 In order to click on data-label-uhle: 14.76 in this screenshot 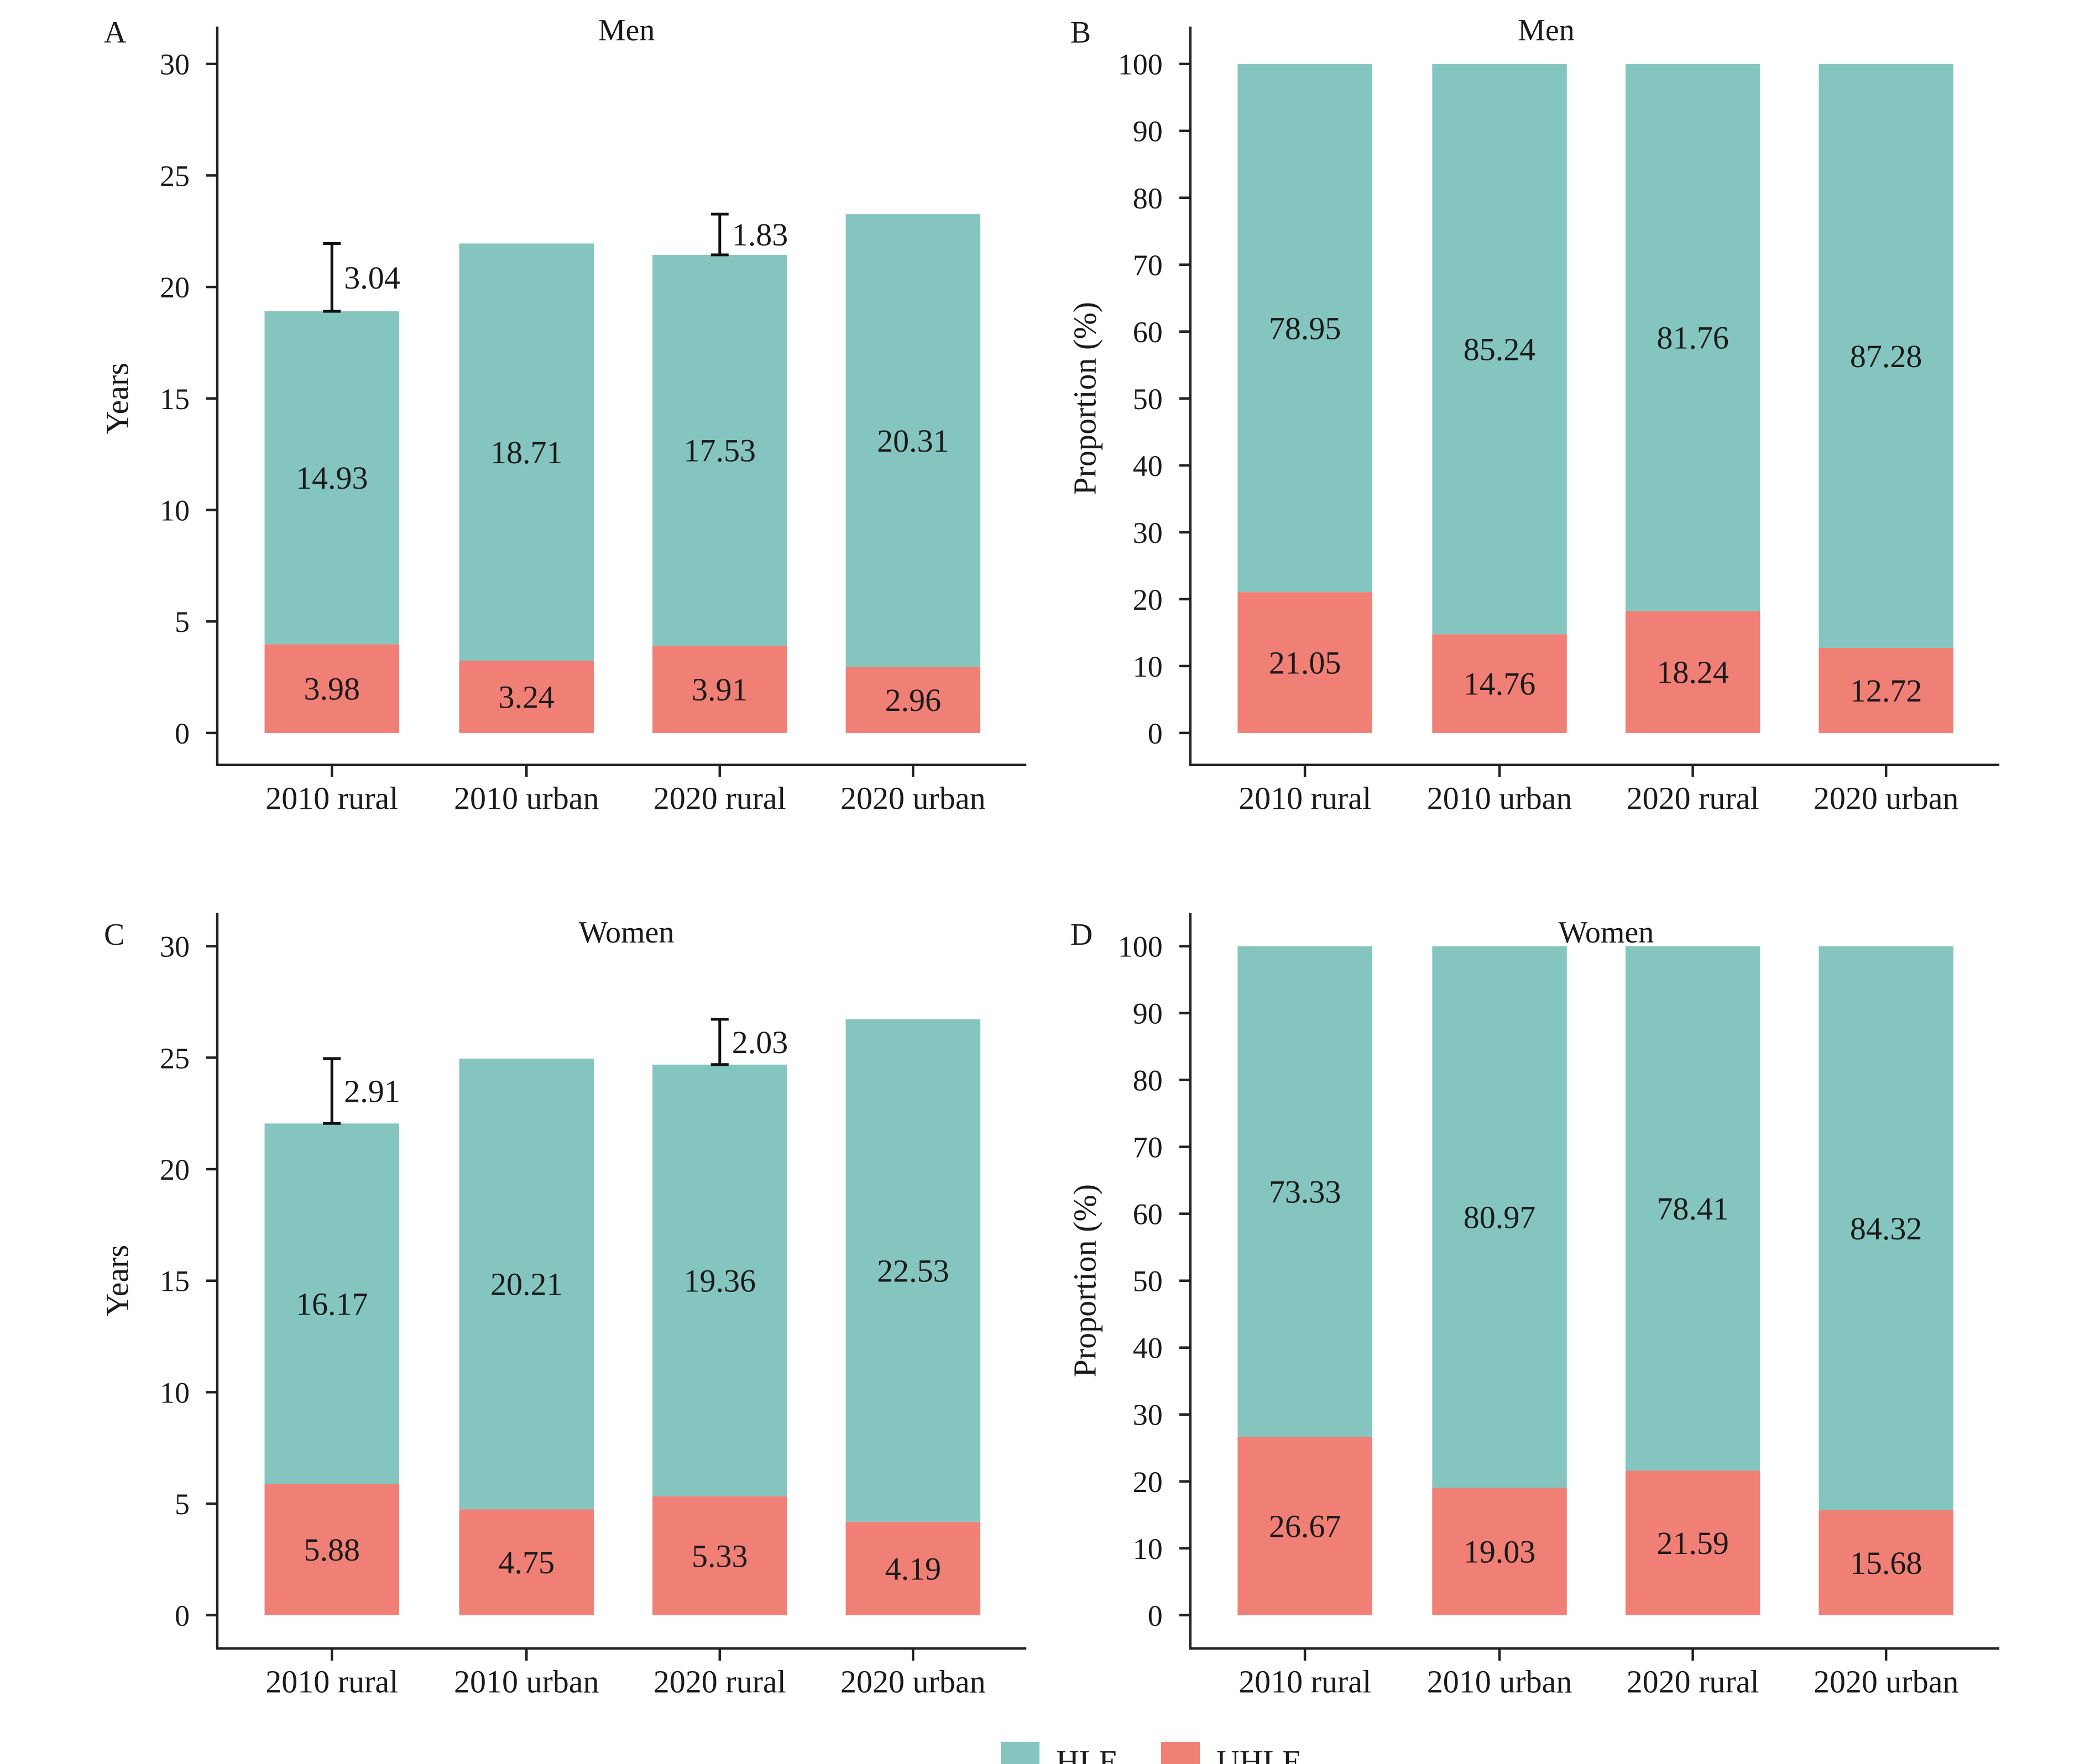, I will do `click(1500, 684)`.